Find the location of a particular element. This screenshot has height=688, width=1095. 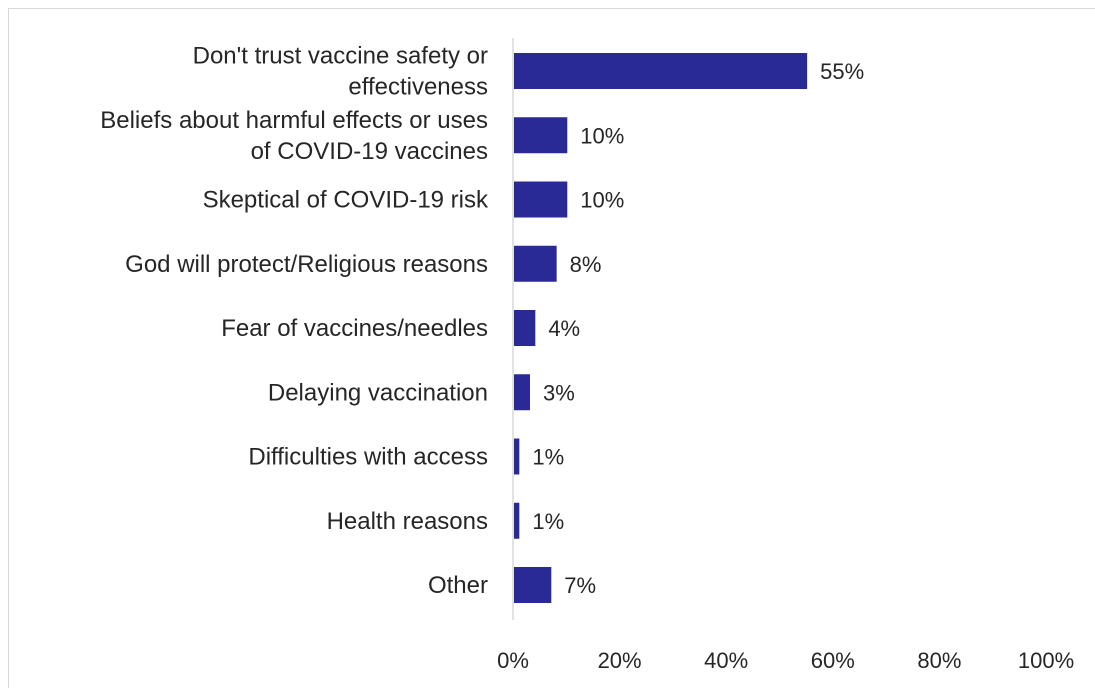

data-label: 3% is located at coordinates (559, 392).